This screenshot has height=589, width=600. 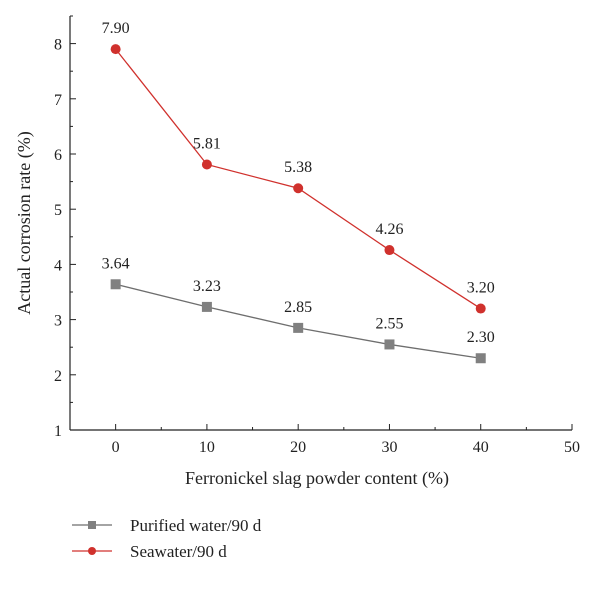 I want to click on x-tick-label: 10, so click(x=207, y=447).